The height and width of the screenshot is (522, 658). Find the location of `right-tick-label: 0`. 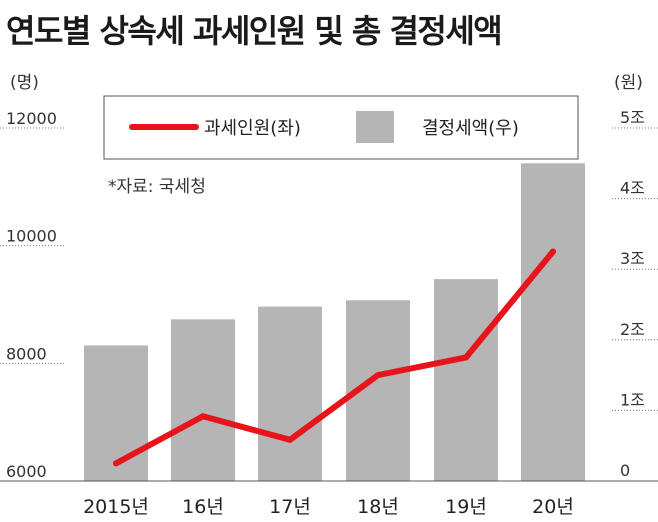

right-tick-label: 0 is located at coordinates (625, 470).